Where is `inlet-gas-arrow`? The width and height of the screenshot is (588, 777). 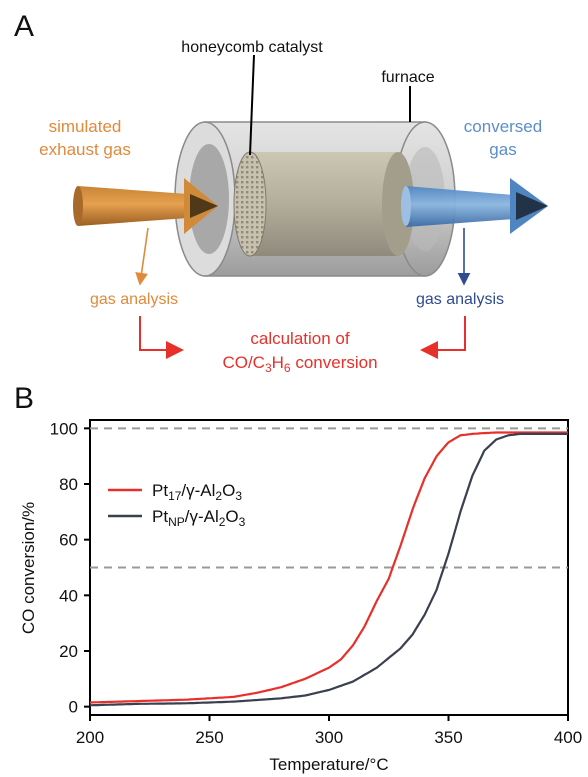 inlet-gas-arrow is located at coordinates (145, 206).